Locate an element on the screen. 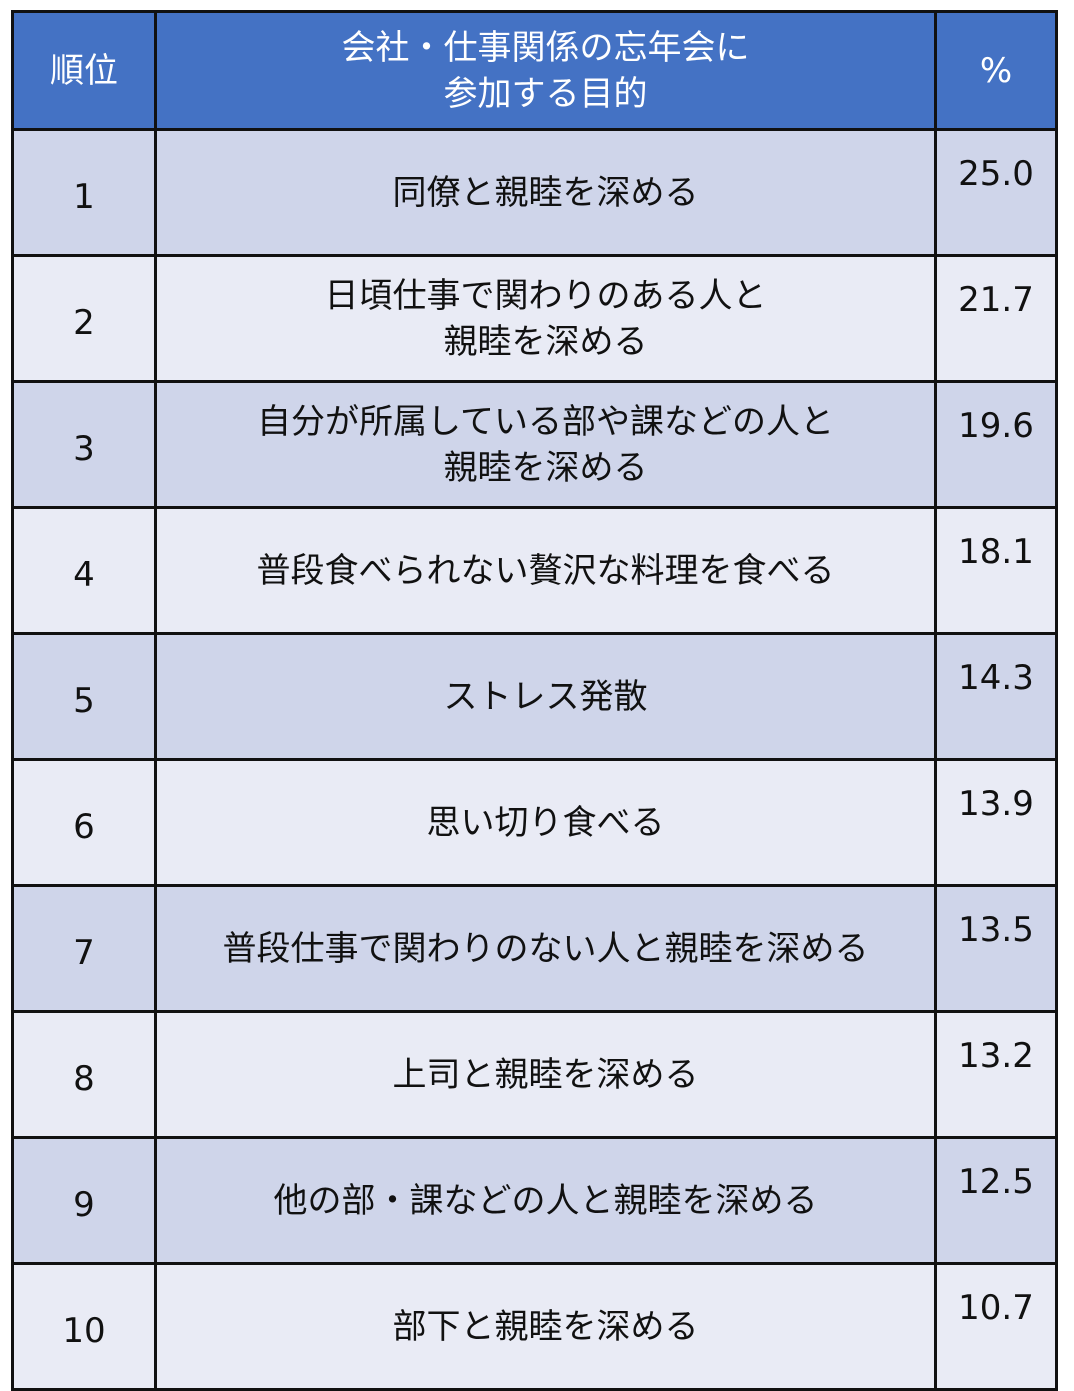  percent-cell: 14.3 is located at coordinates (996, 696).